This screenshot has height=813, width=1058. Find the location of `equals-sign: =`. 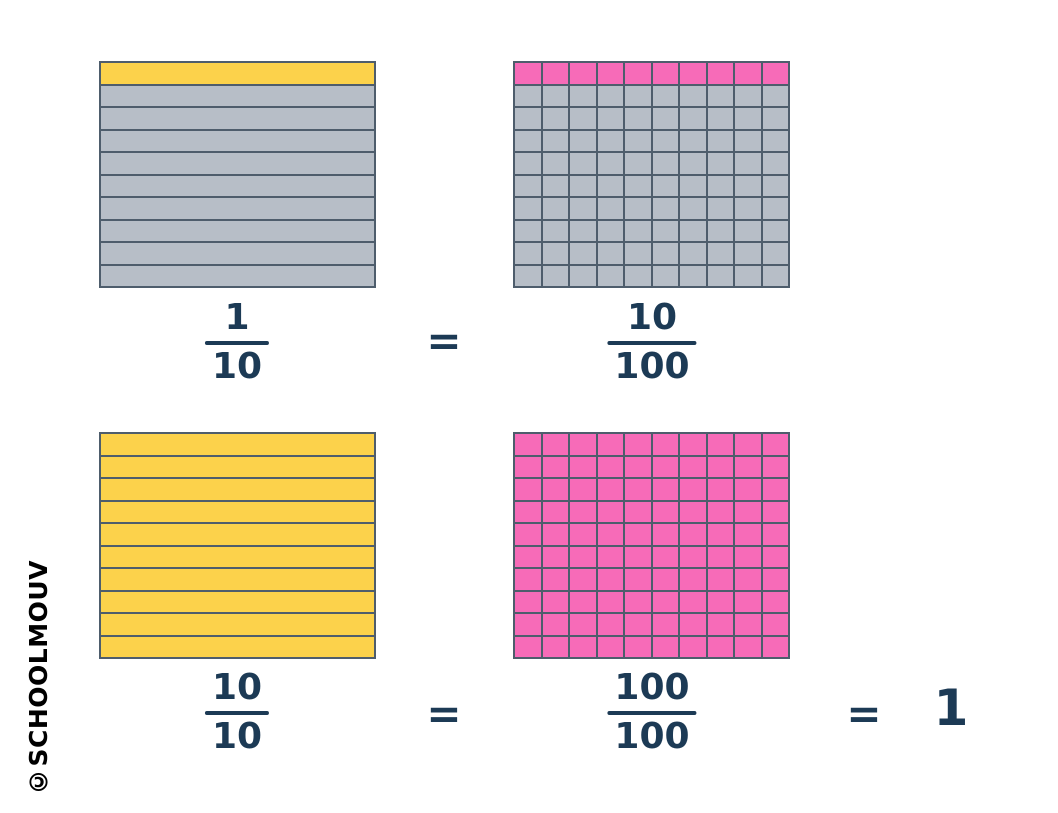

equals-sign: = is located at coordinates (444, 340).